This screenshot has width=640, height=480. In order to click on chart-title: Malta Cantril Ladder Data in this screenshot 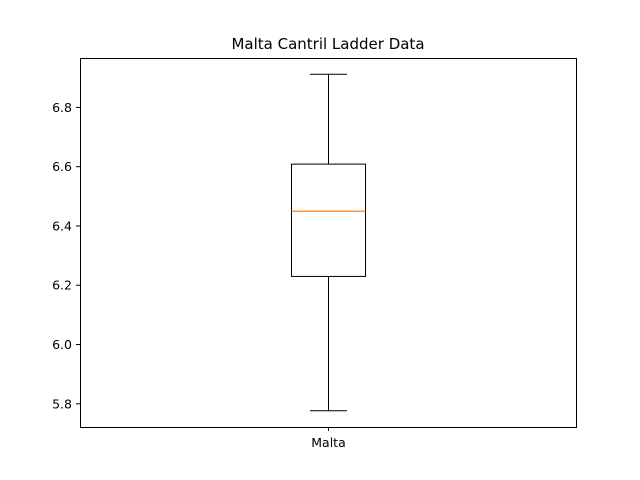, I will do `click(327, 44)`.